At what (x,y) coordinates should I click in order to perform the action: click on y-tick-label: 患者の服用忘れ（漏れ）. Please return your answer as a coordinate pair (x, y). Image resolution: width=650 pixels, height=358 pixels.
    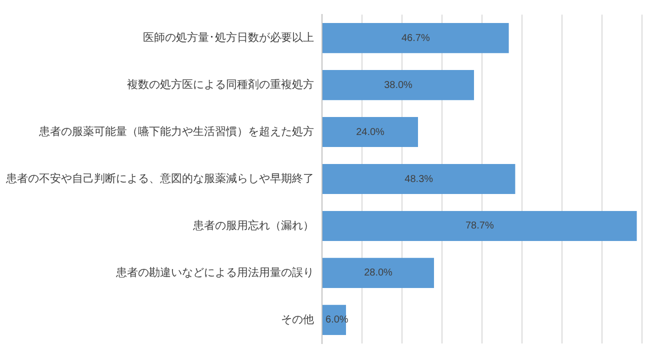
    Looking at the image, I should click on (253, 225).